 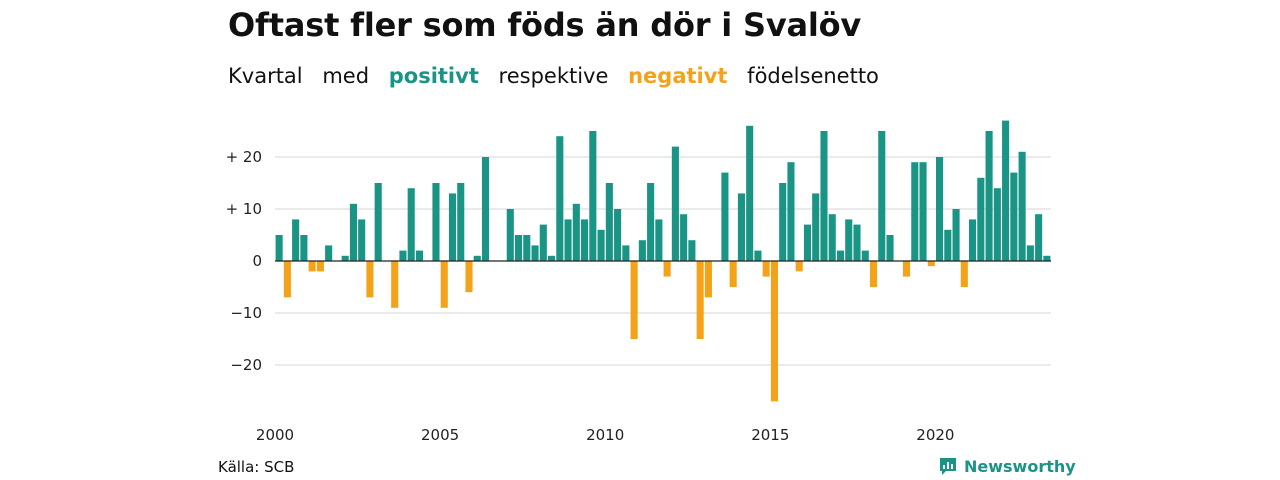 I want to click on y-tick-label: 0, so click(x=257, y=261).